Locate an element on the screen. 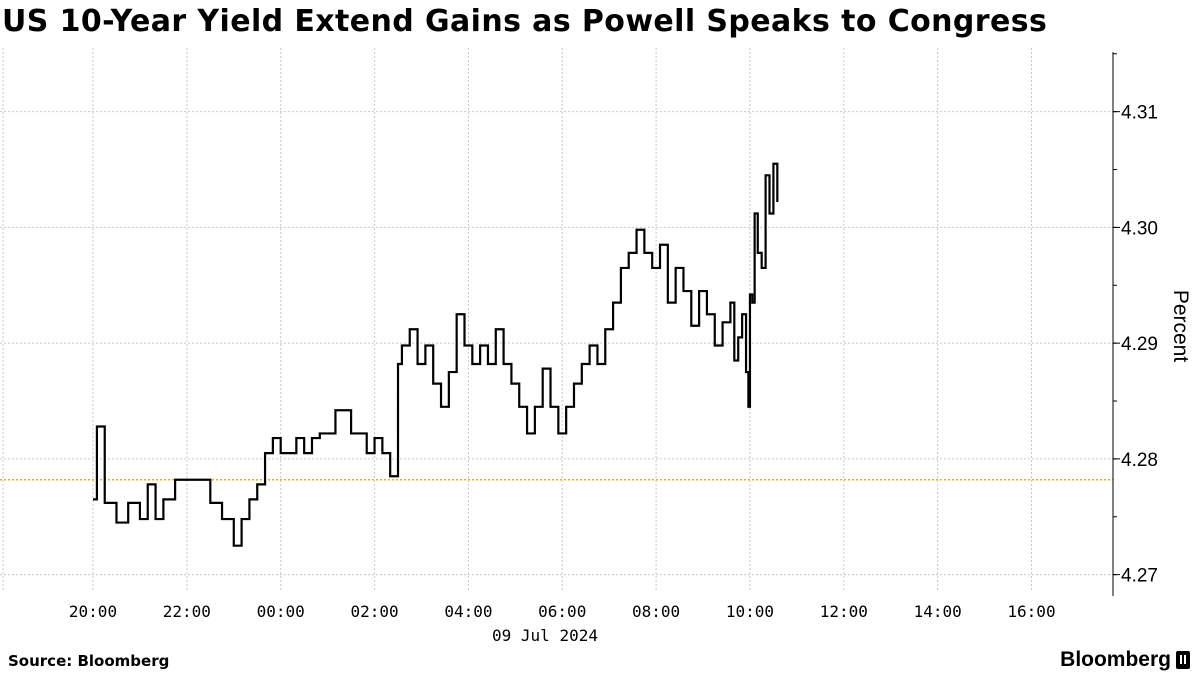 This screenshot has height=675, width=1200. x-tick-label: 12:00 is located at coordinates (844, 611).